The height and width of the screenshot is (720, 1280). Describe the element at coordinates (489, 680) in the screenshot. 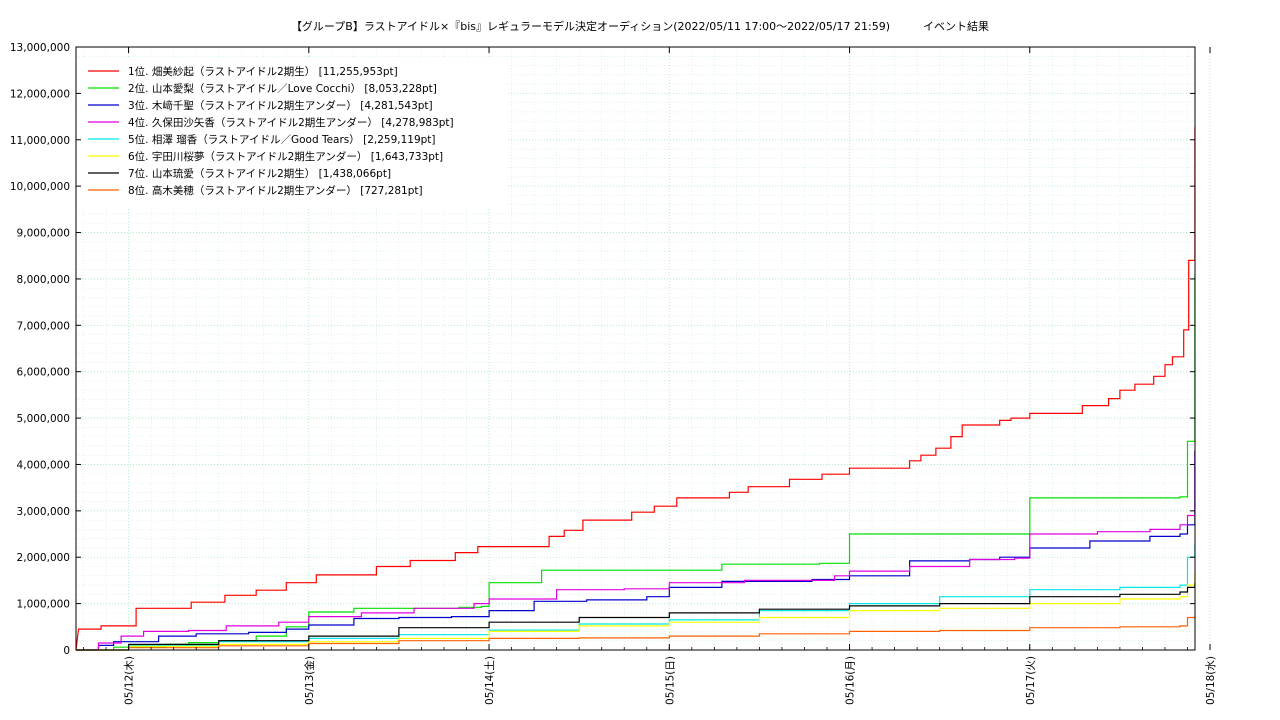

I see `x-tick-label: 05/14(土)` at that location.